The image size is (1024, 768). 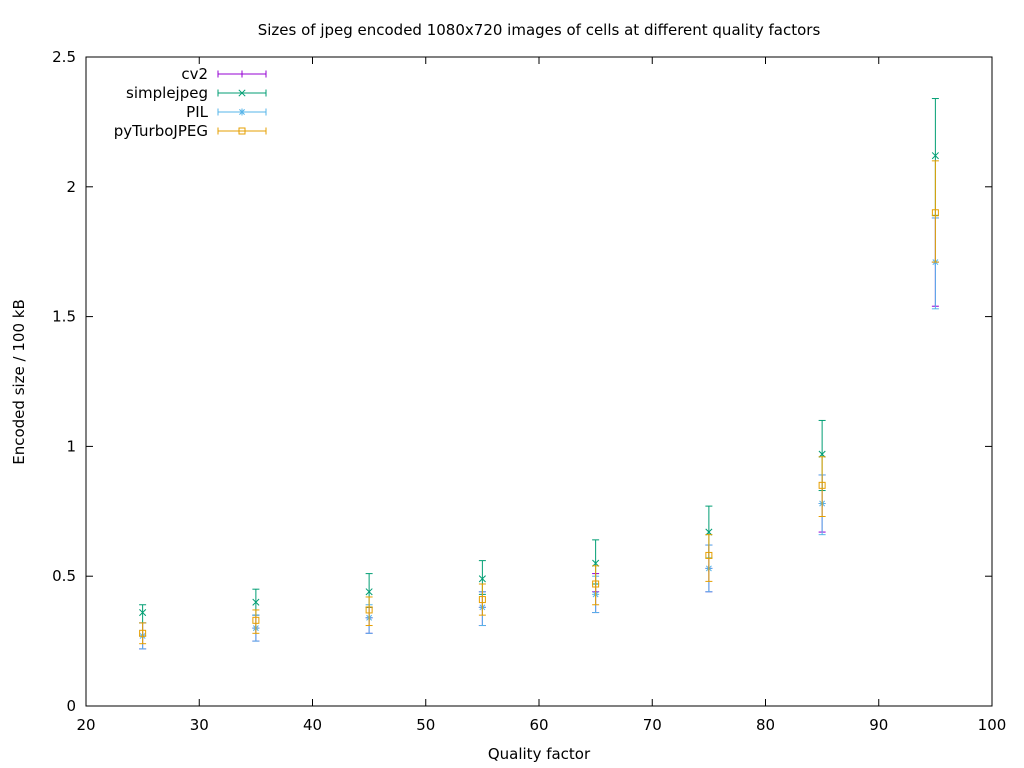 I want to click on x-tick-label: 90, so click(x=878, y=725).